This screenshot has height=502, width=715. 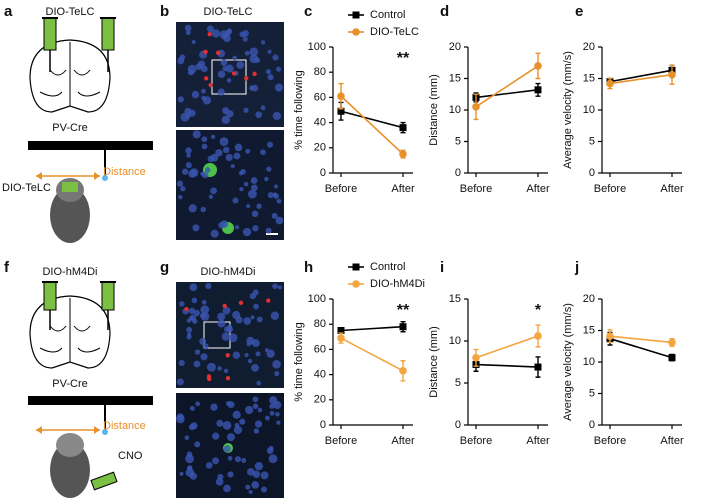 I want to click on panel-label: i, so click(x=442, y=267).